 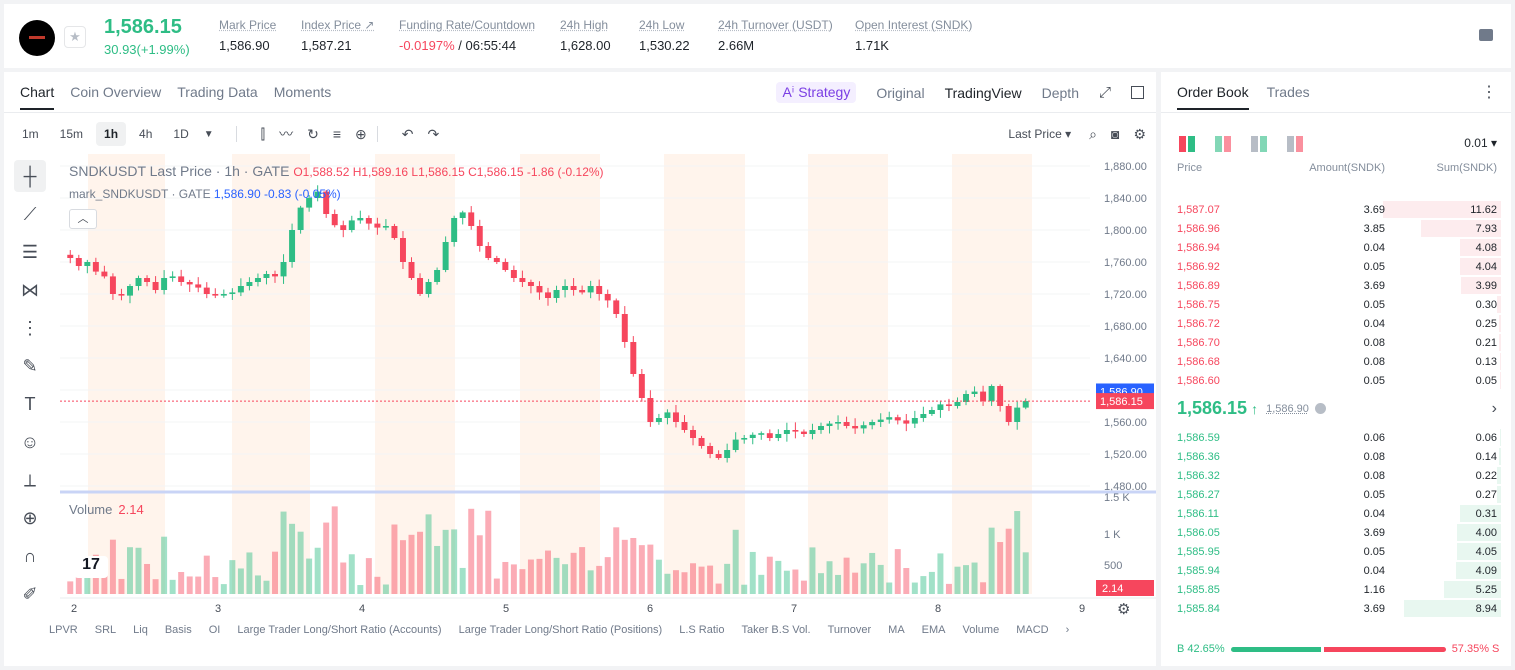 What do you see at coordinates (1489, 92) in the screenshot?
I see `more-options-icon: ⋮` at bounding box center [1489, 92].